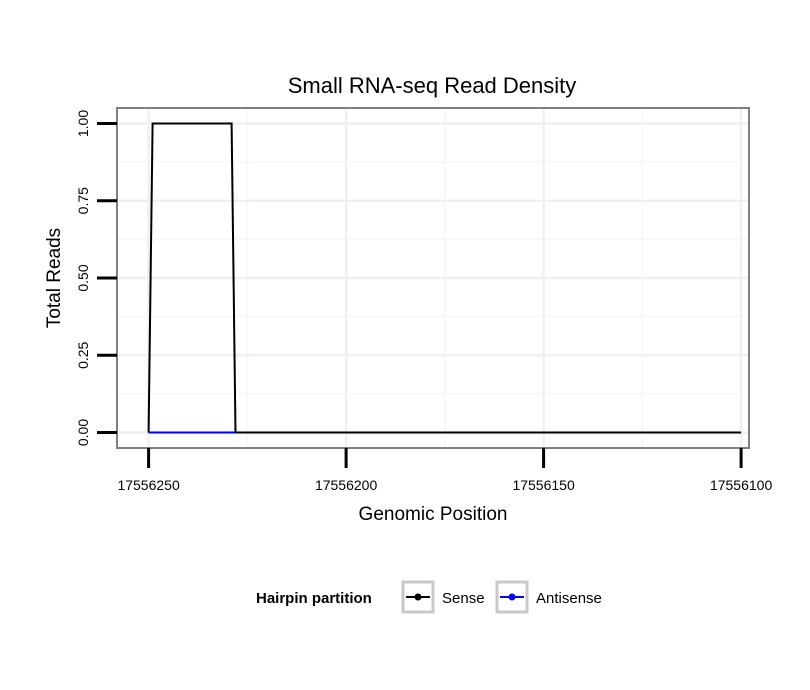 This screenshot has width=810, height=690. What do you see at coordinates (83, 277) in the screenshot?
I see `y-tick-label: 0.50` at bounding box center [83, 277].